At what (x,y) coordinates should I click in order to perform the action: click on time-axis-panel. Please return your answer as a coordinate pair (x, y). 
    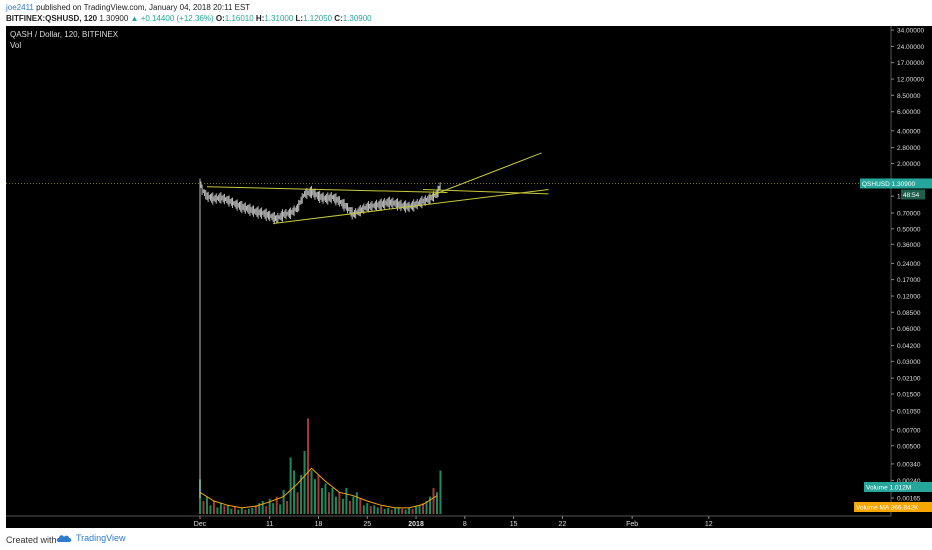
    Looking at the image, I should click on (448, 522).